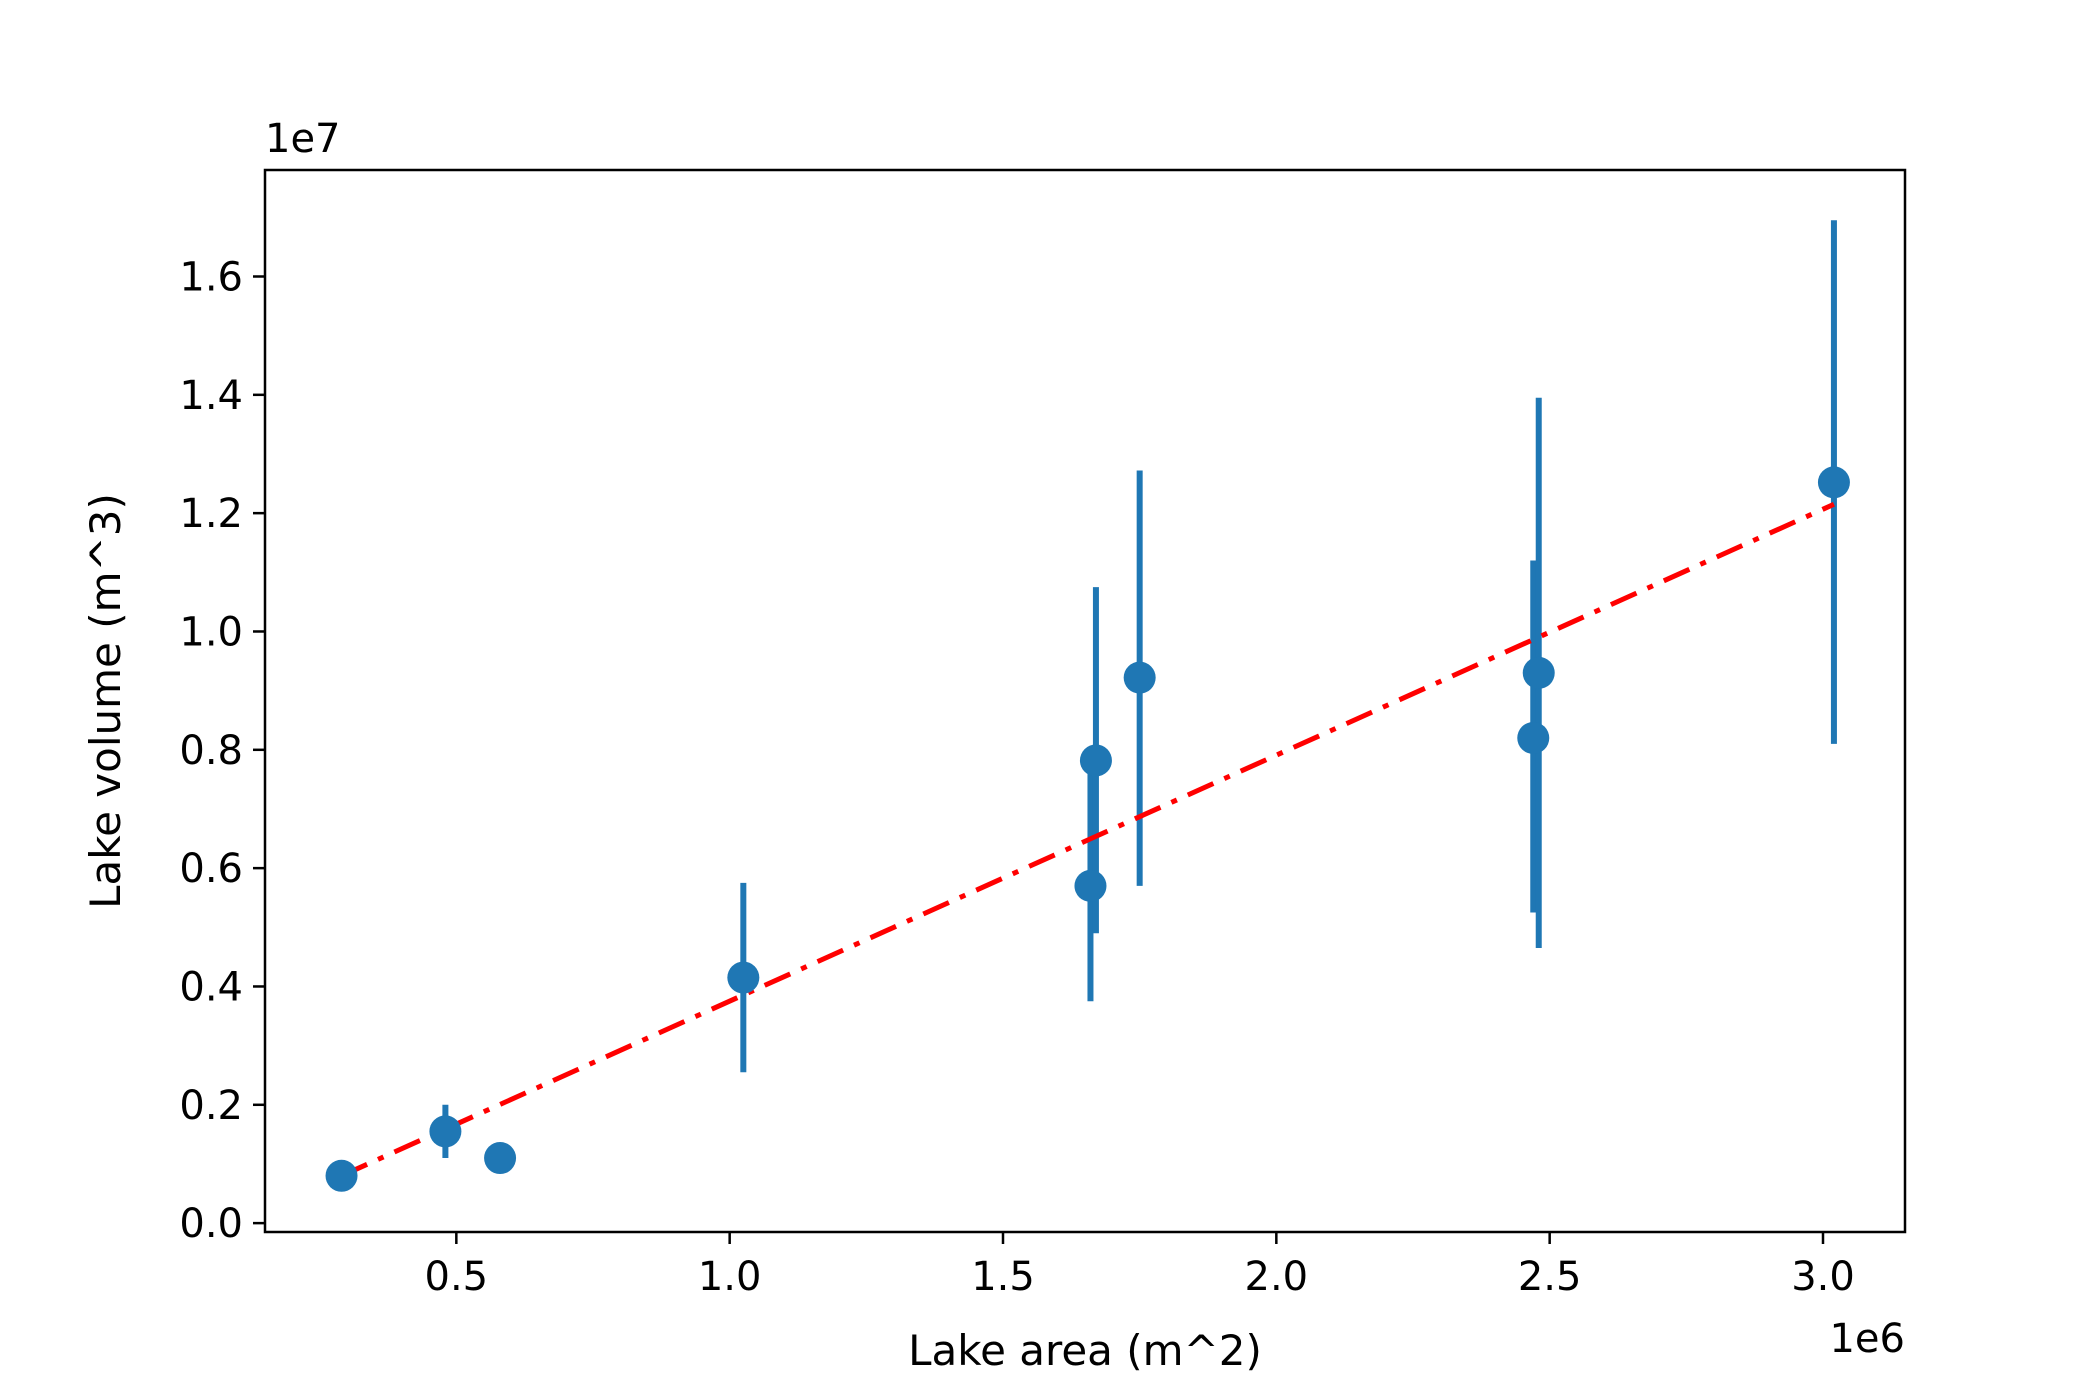  I want to click on x-tick-label: 1.5, so click(1003, 1277).